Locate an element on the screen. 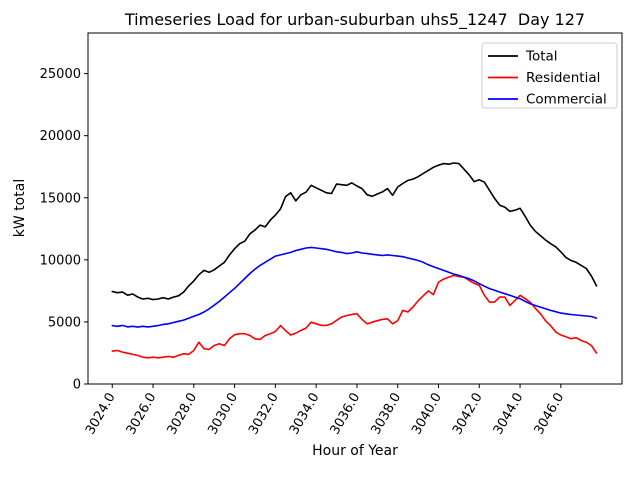 Image resolution: width=640 pixels, height=480 pixels. x-tick-label: 3030.0 is located at coordinates (223, 414).